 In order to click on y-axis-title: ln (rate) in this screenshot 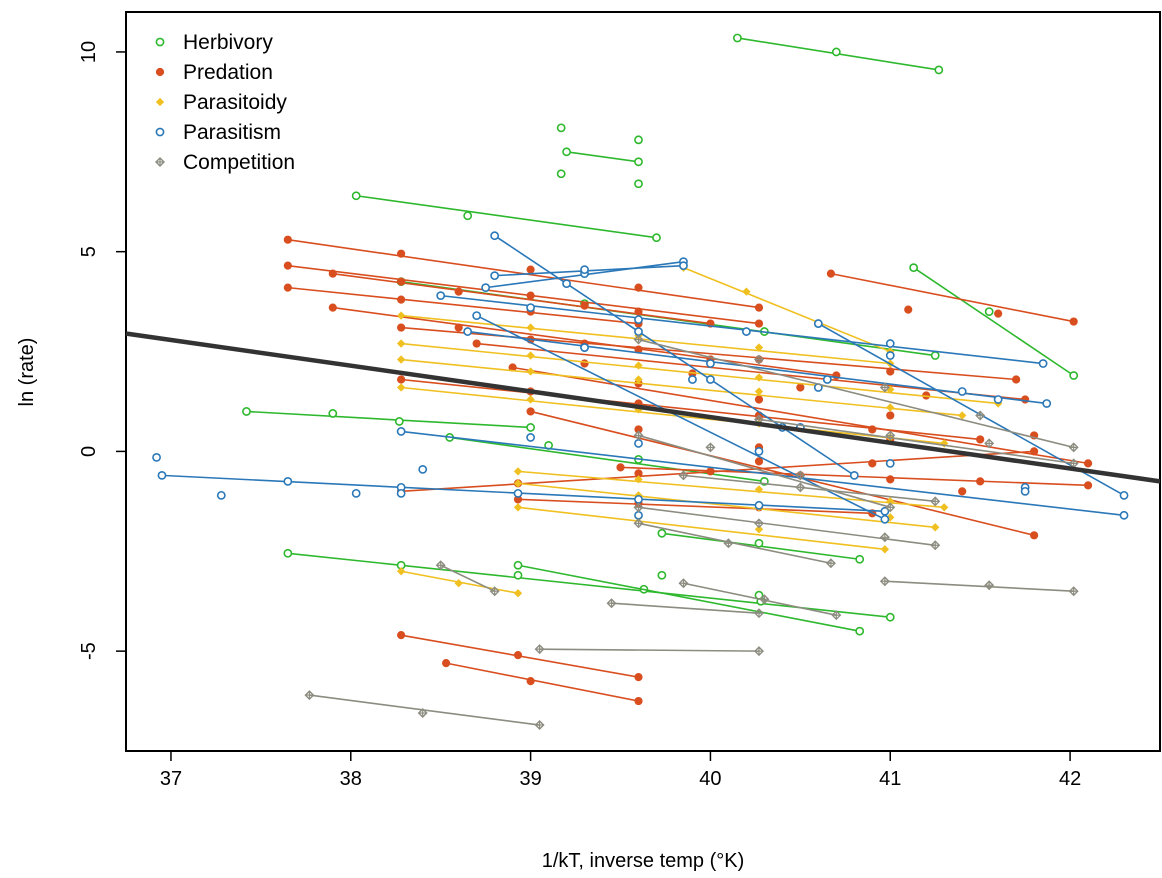, I will do `click(27, 372)`.